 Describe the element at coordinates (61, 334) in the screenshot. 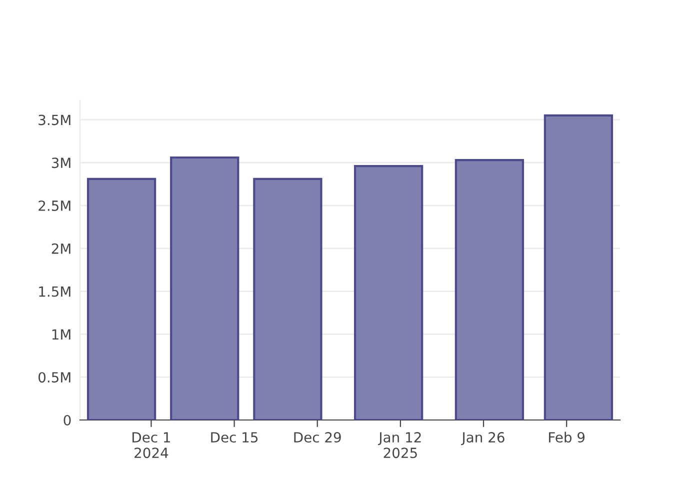

I see `y-tick-label: 1M` at that location.